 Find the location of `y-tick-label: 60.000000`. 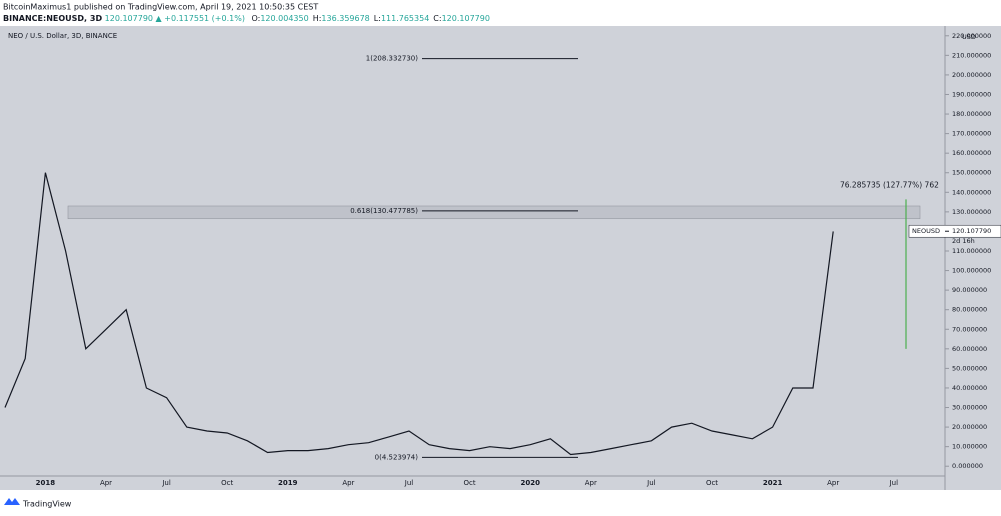

y-tick-label: 60.000000 is located at coordinates (969, 349).